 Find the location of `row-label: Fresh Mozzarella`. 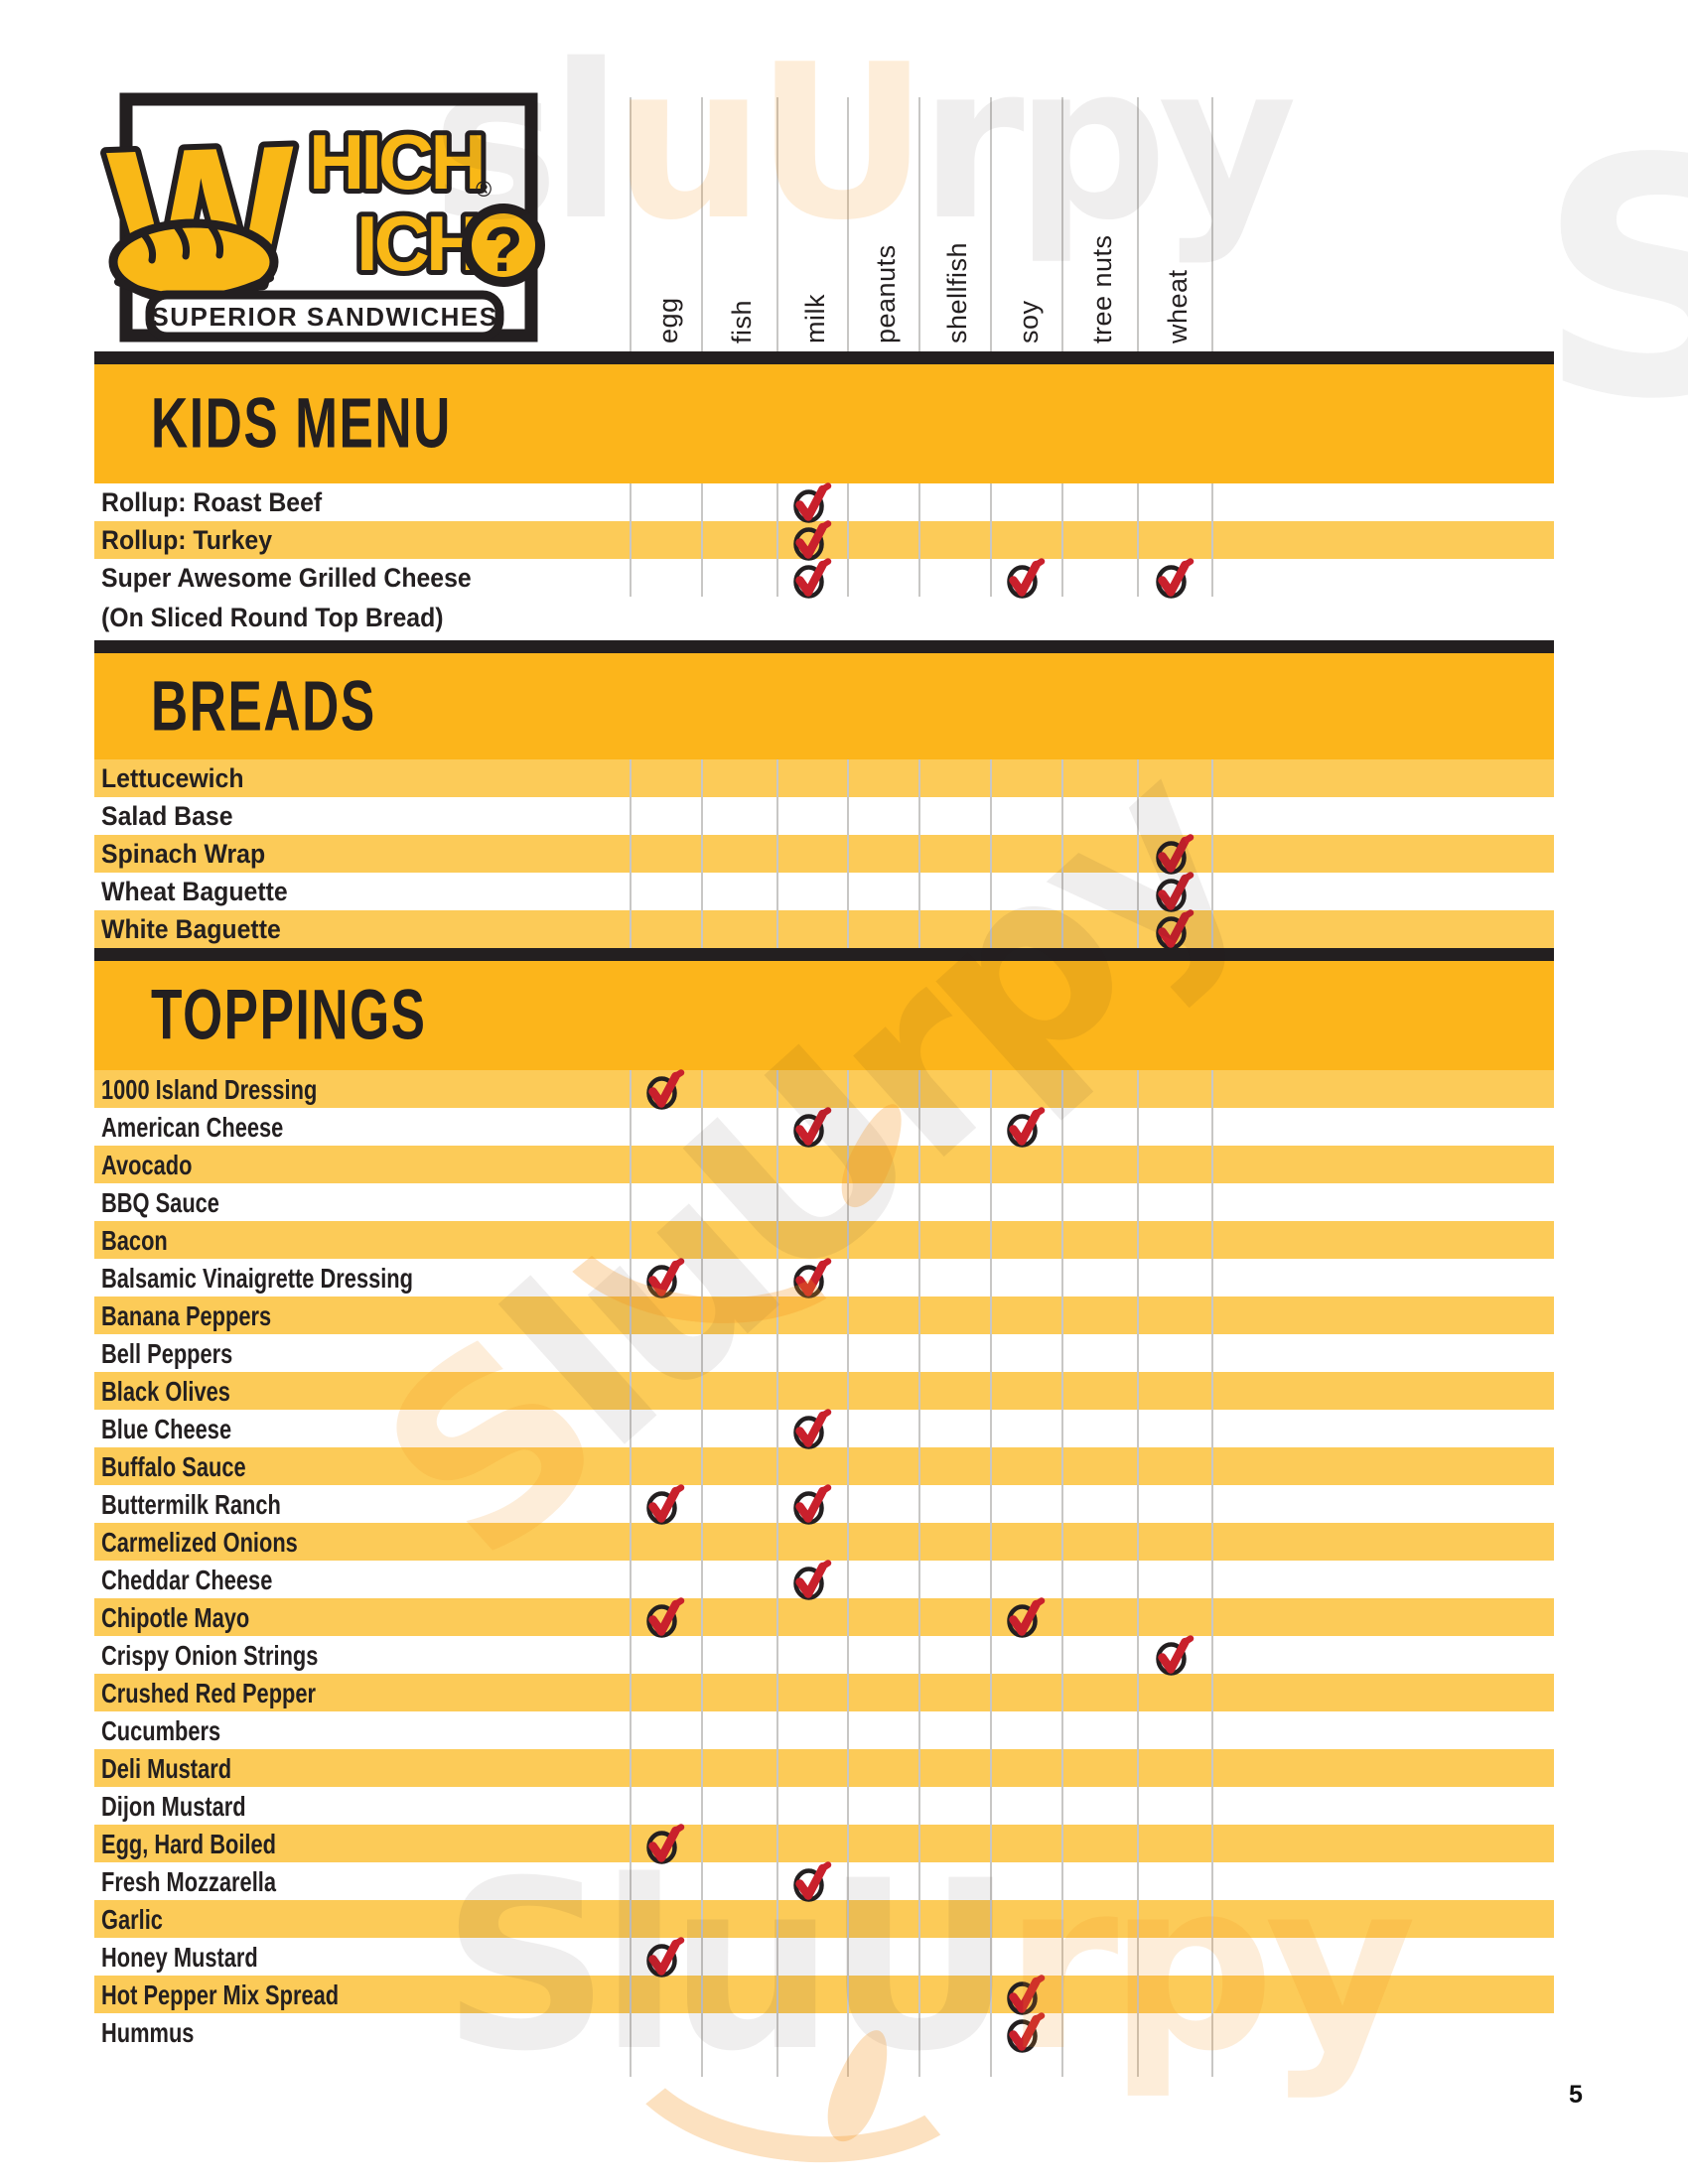

row-label: Fresh Mozzarella is located at coordinates (188, 1881).